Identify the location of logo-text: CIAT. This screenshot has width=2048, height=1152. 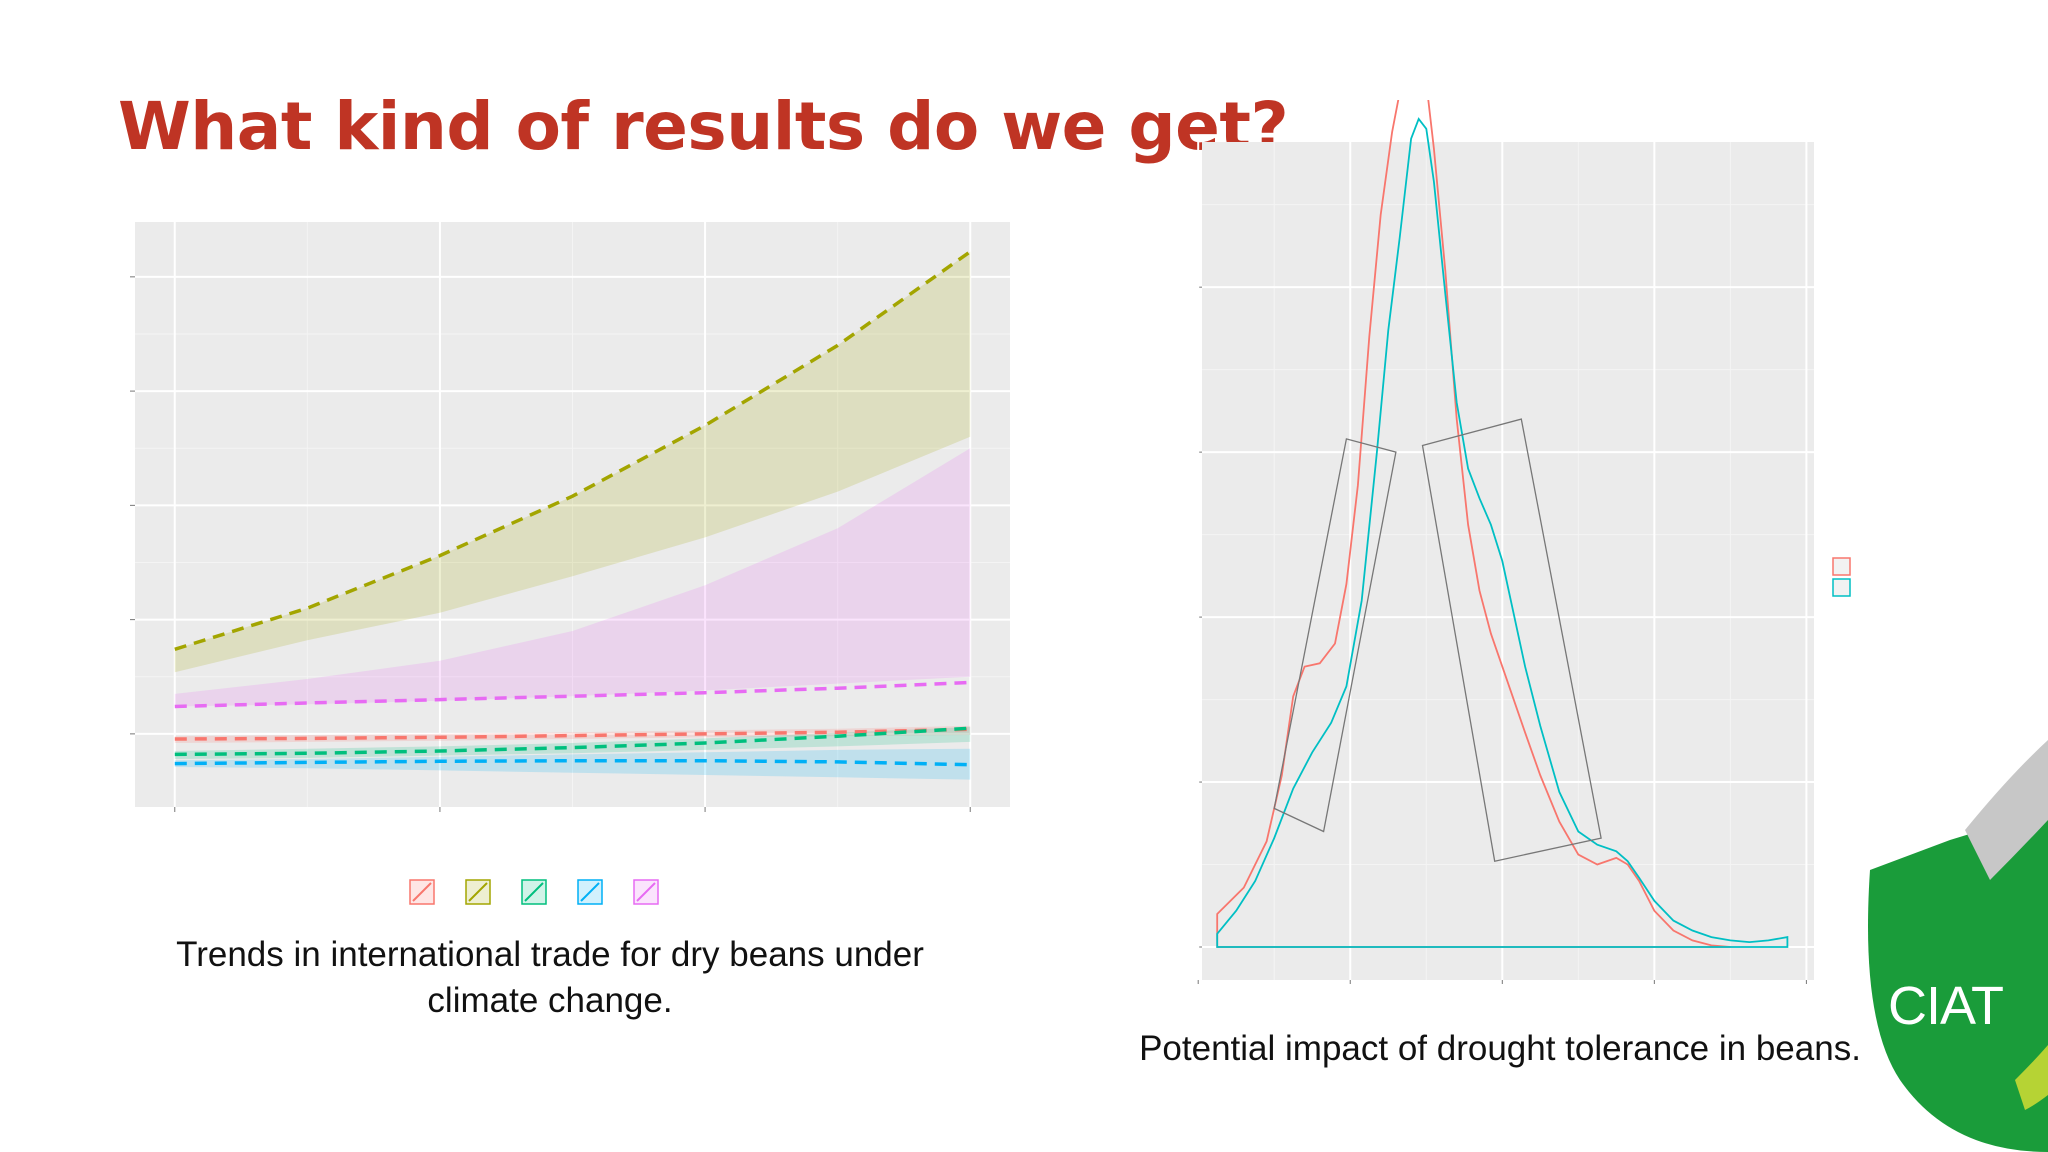
(1946, 1006).